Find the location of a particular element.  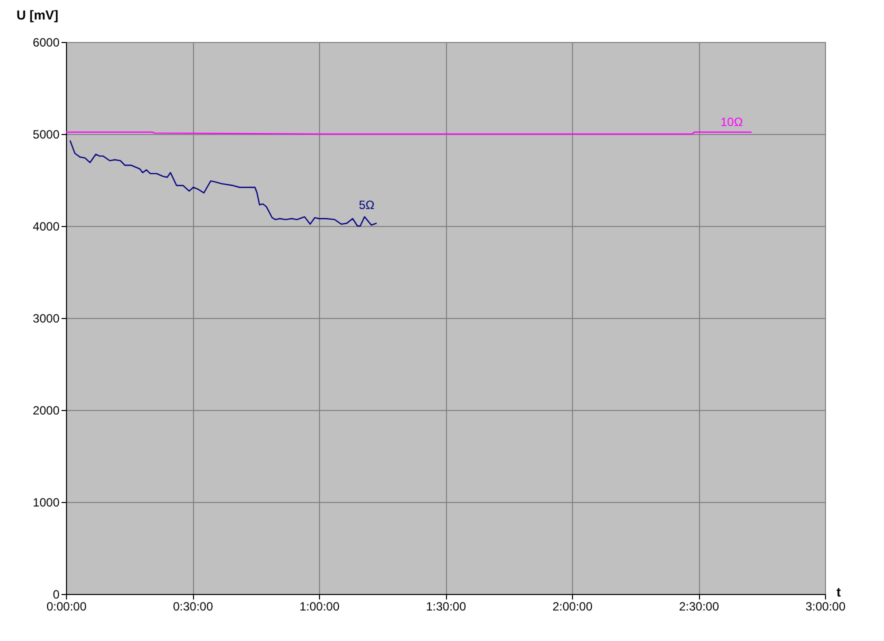

y-tick-label: 3000 is located at coordinates (46, 319).